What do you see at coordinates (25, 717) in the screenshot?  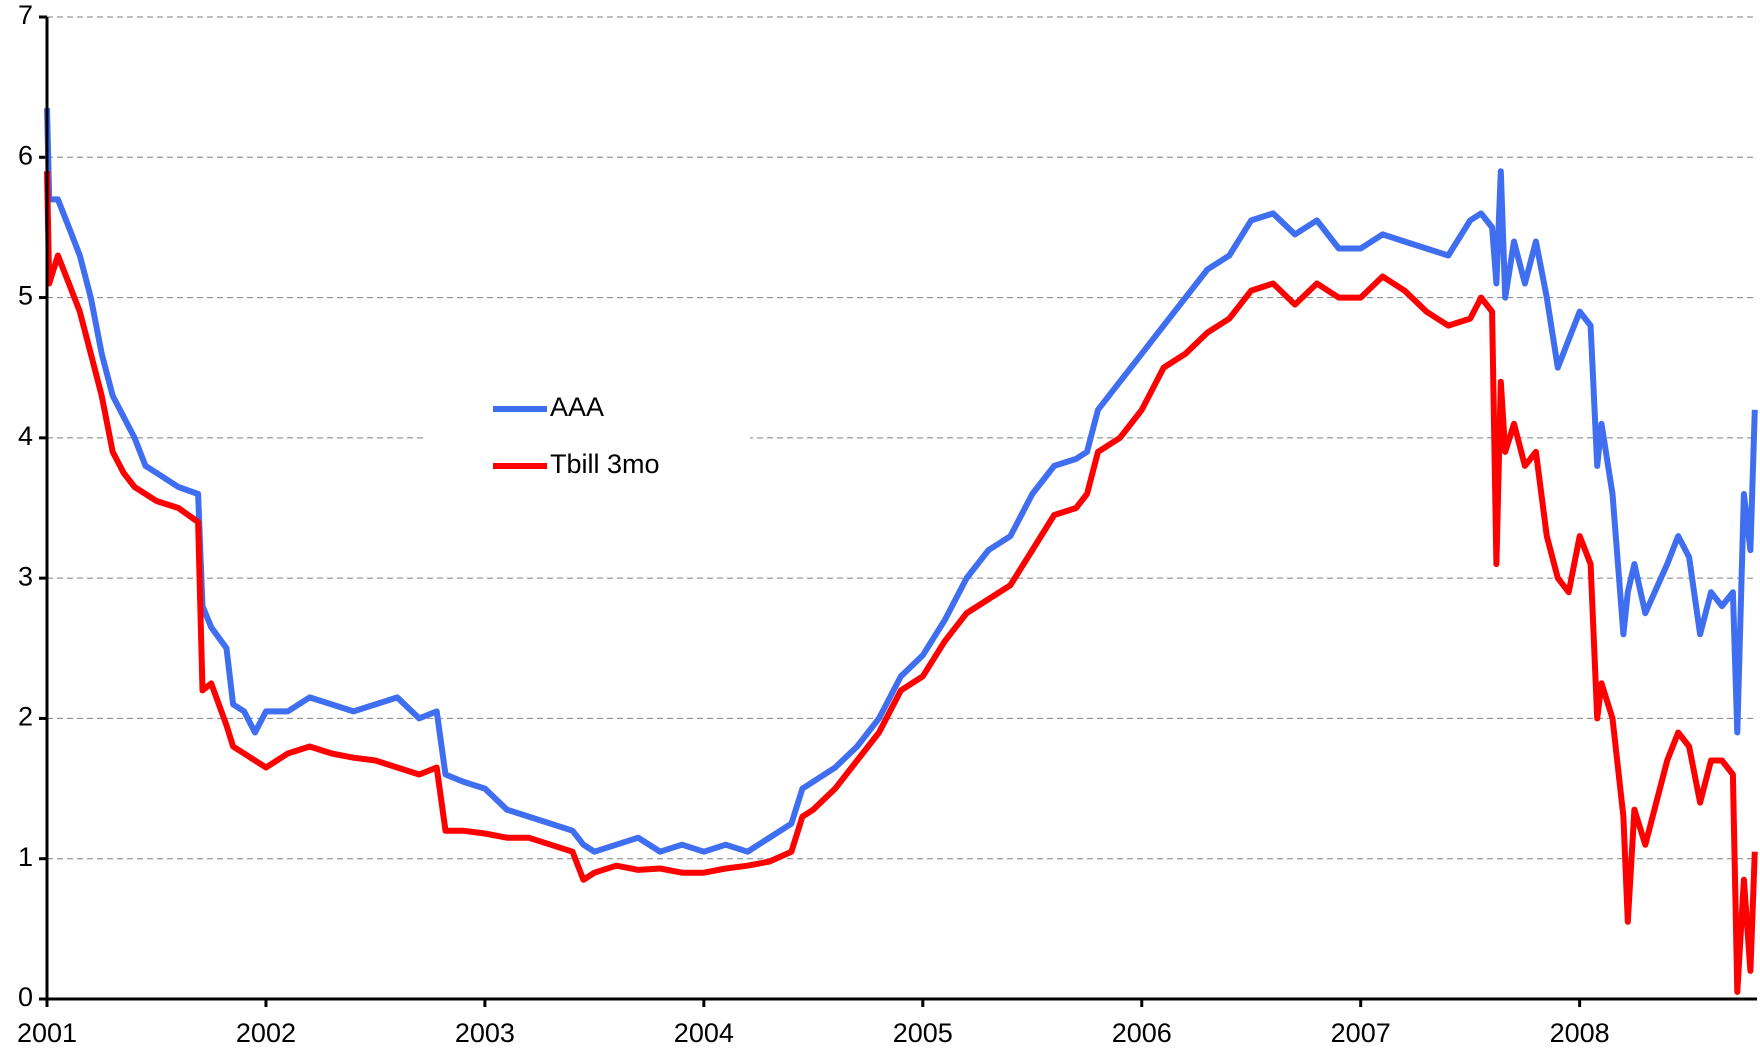 I see `y-tick-label: 2` at bounding box center [25, 717].